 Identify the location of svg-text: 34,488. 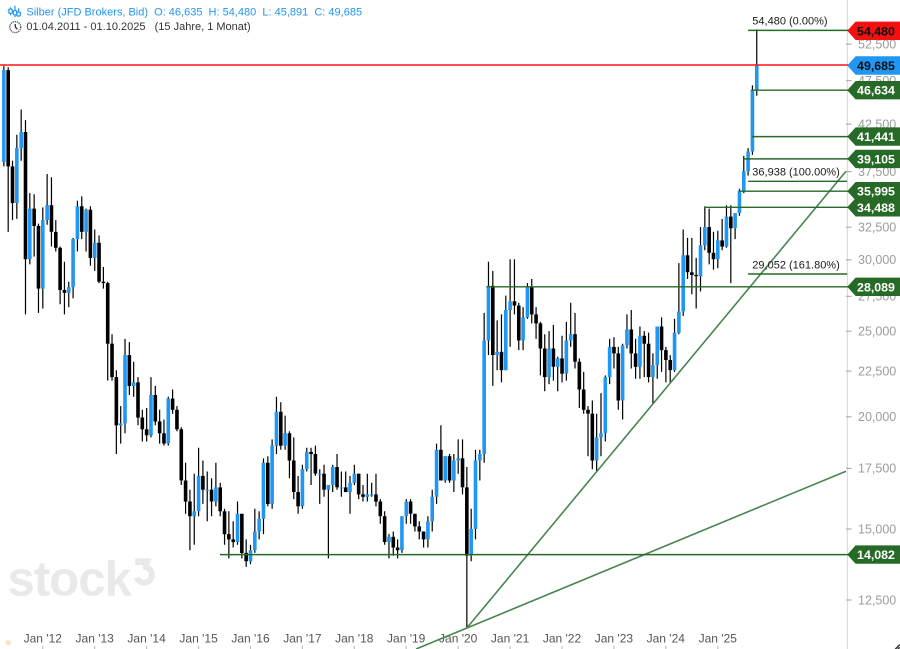
(876, 208).